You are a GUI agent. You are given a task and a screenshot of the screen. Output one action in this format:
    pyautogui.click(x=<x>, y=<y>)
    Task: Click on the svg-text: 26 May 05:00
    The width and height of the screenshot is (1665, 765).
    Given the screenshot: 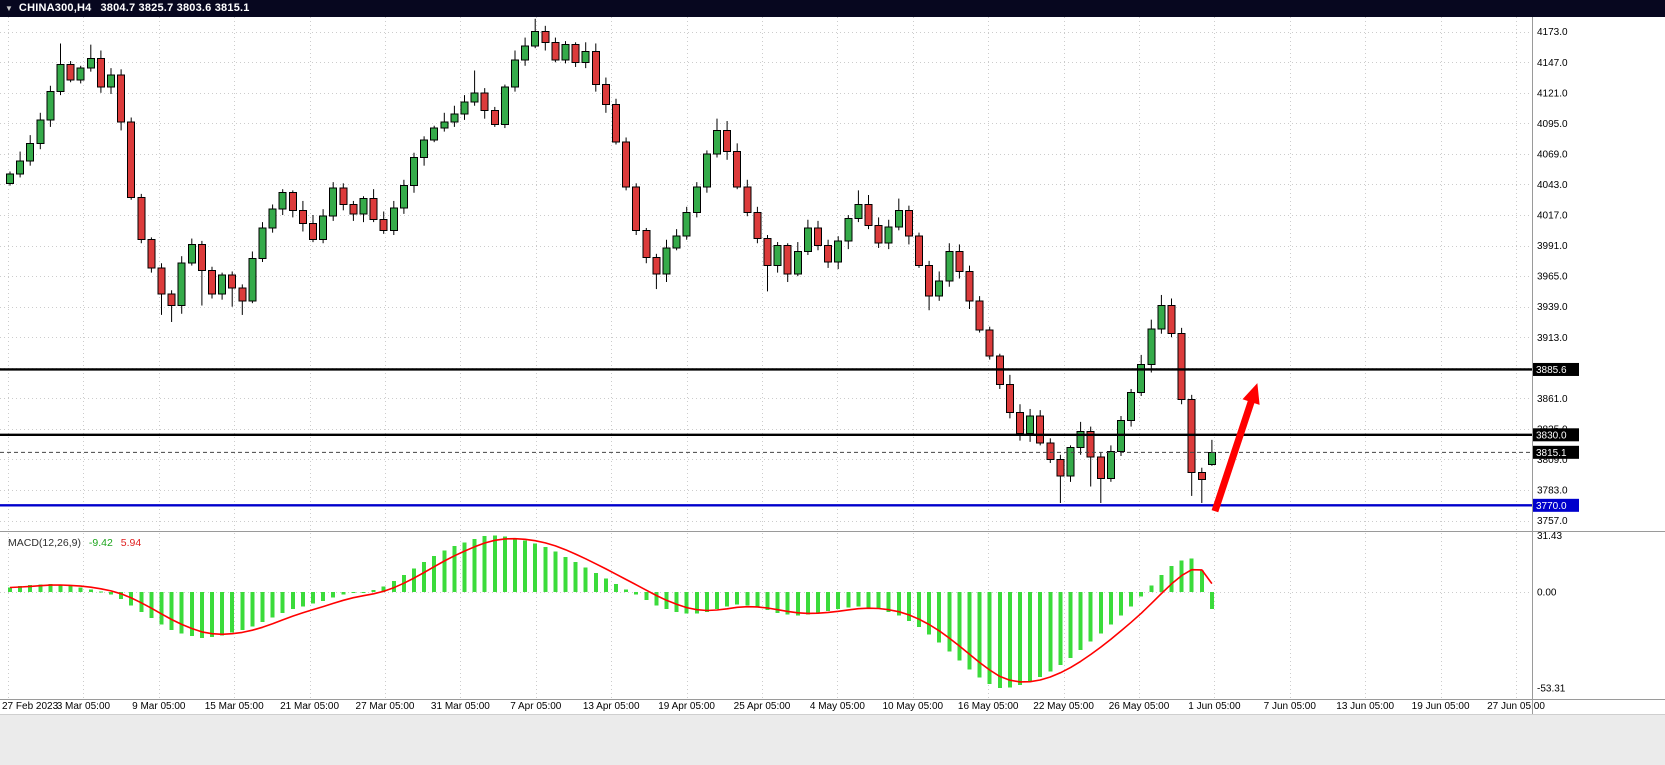 What is the action you would take?
    pyautogui.click(x=1139, y=706)
    